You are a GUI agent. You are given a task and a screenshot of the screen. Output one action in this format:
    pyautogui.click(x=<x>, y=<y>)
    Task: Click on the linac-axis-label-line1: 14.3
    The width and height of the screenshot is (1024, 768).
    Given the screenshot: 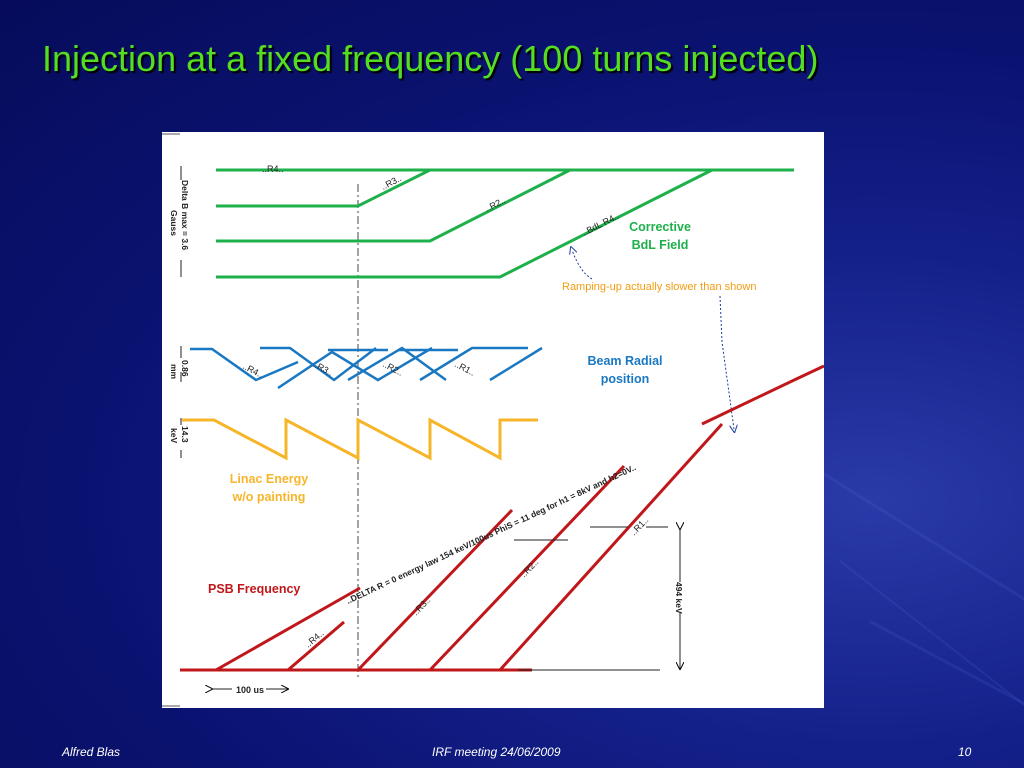 What is the action you would take?
    pyautogui.click(x=185, y=434)
    